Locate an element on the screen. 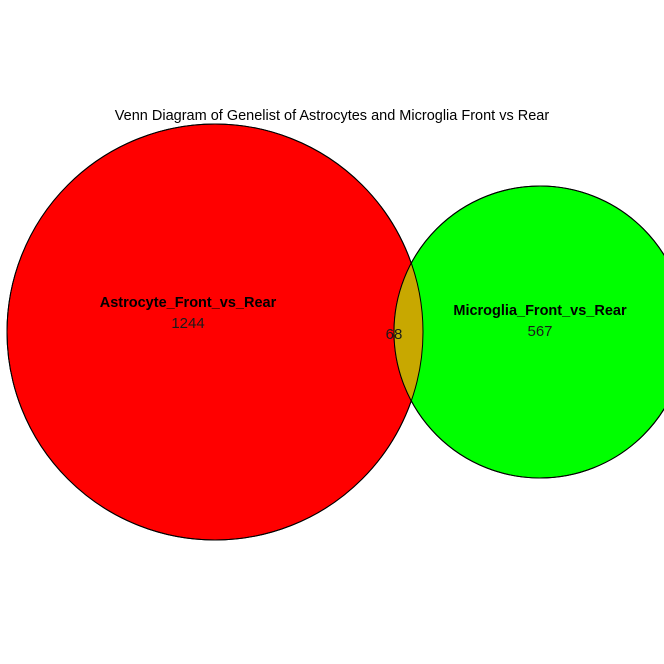  intersection-count: 68 is located at coordinates (394, 334).